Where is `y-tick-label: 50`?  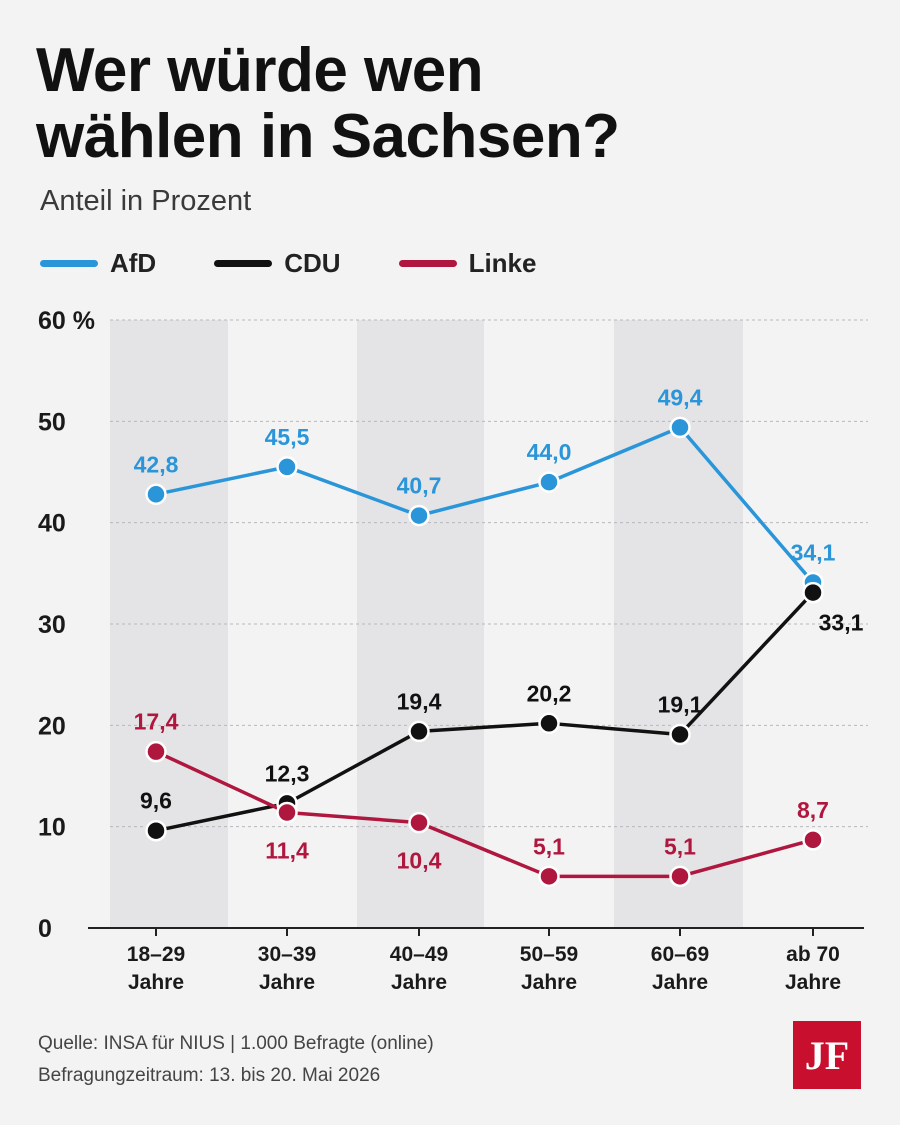 y-tick-label: 50 is located at coordinates (52, 422).